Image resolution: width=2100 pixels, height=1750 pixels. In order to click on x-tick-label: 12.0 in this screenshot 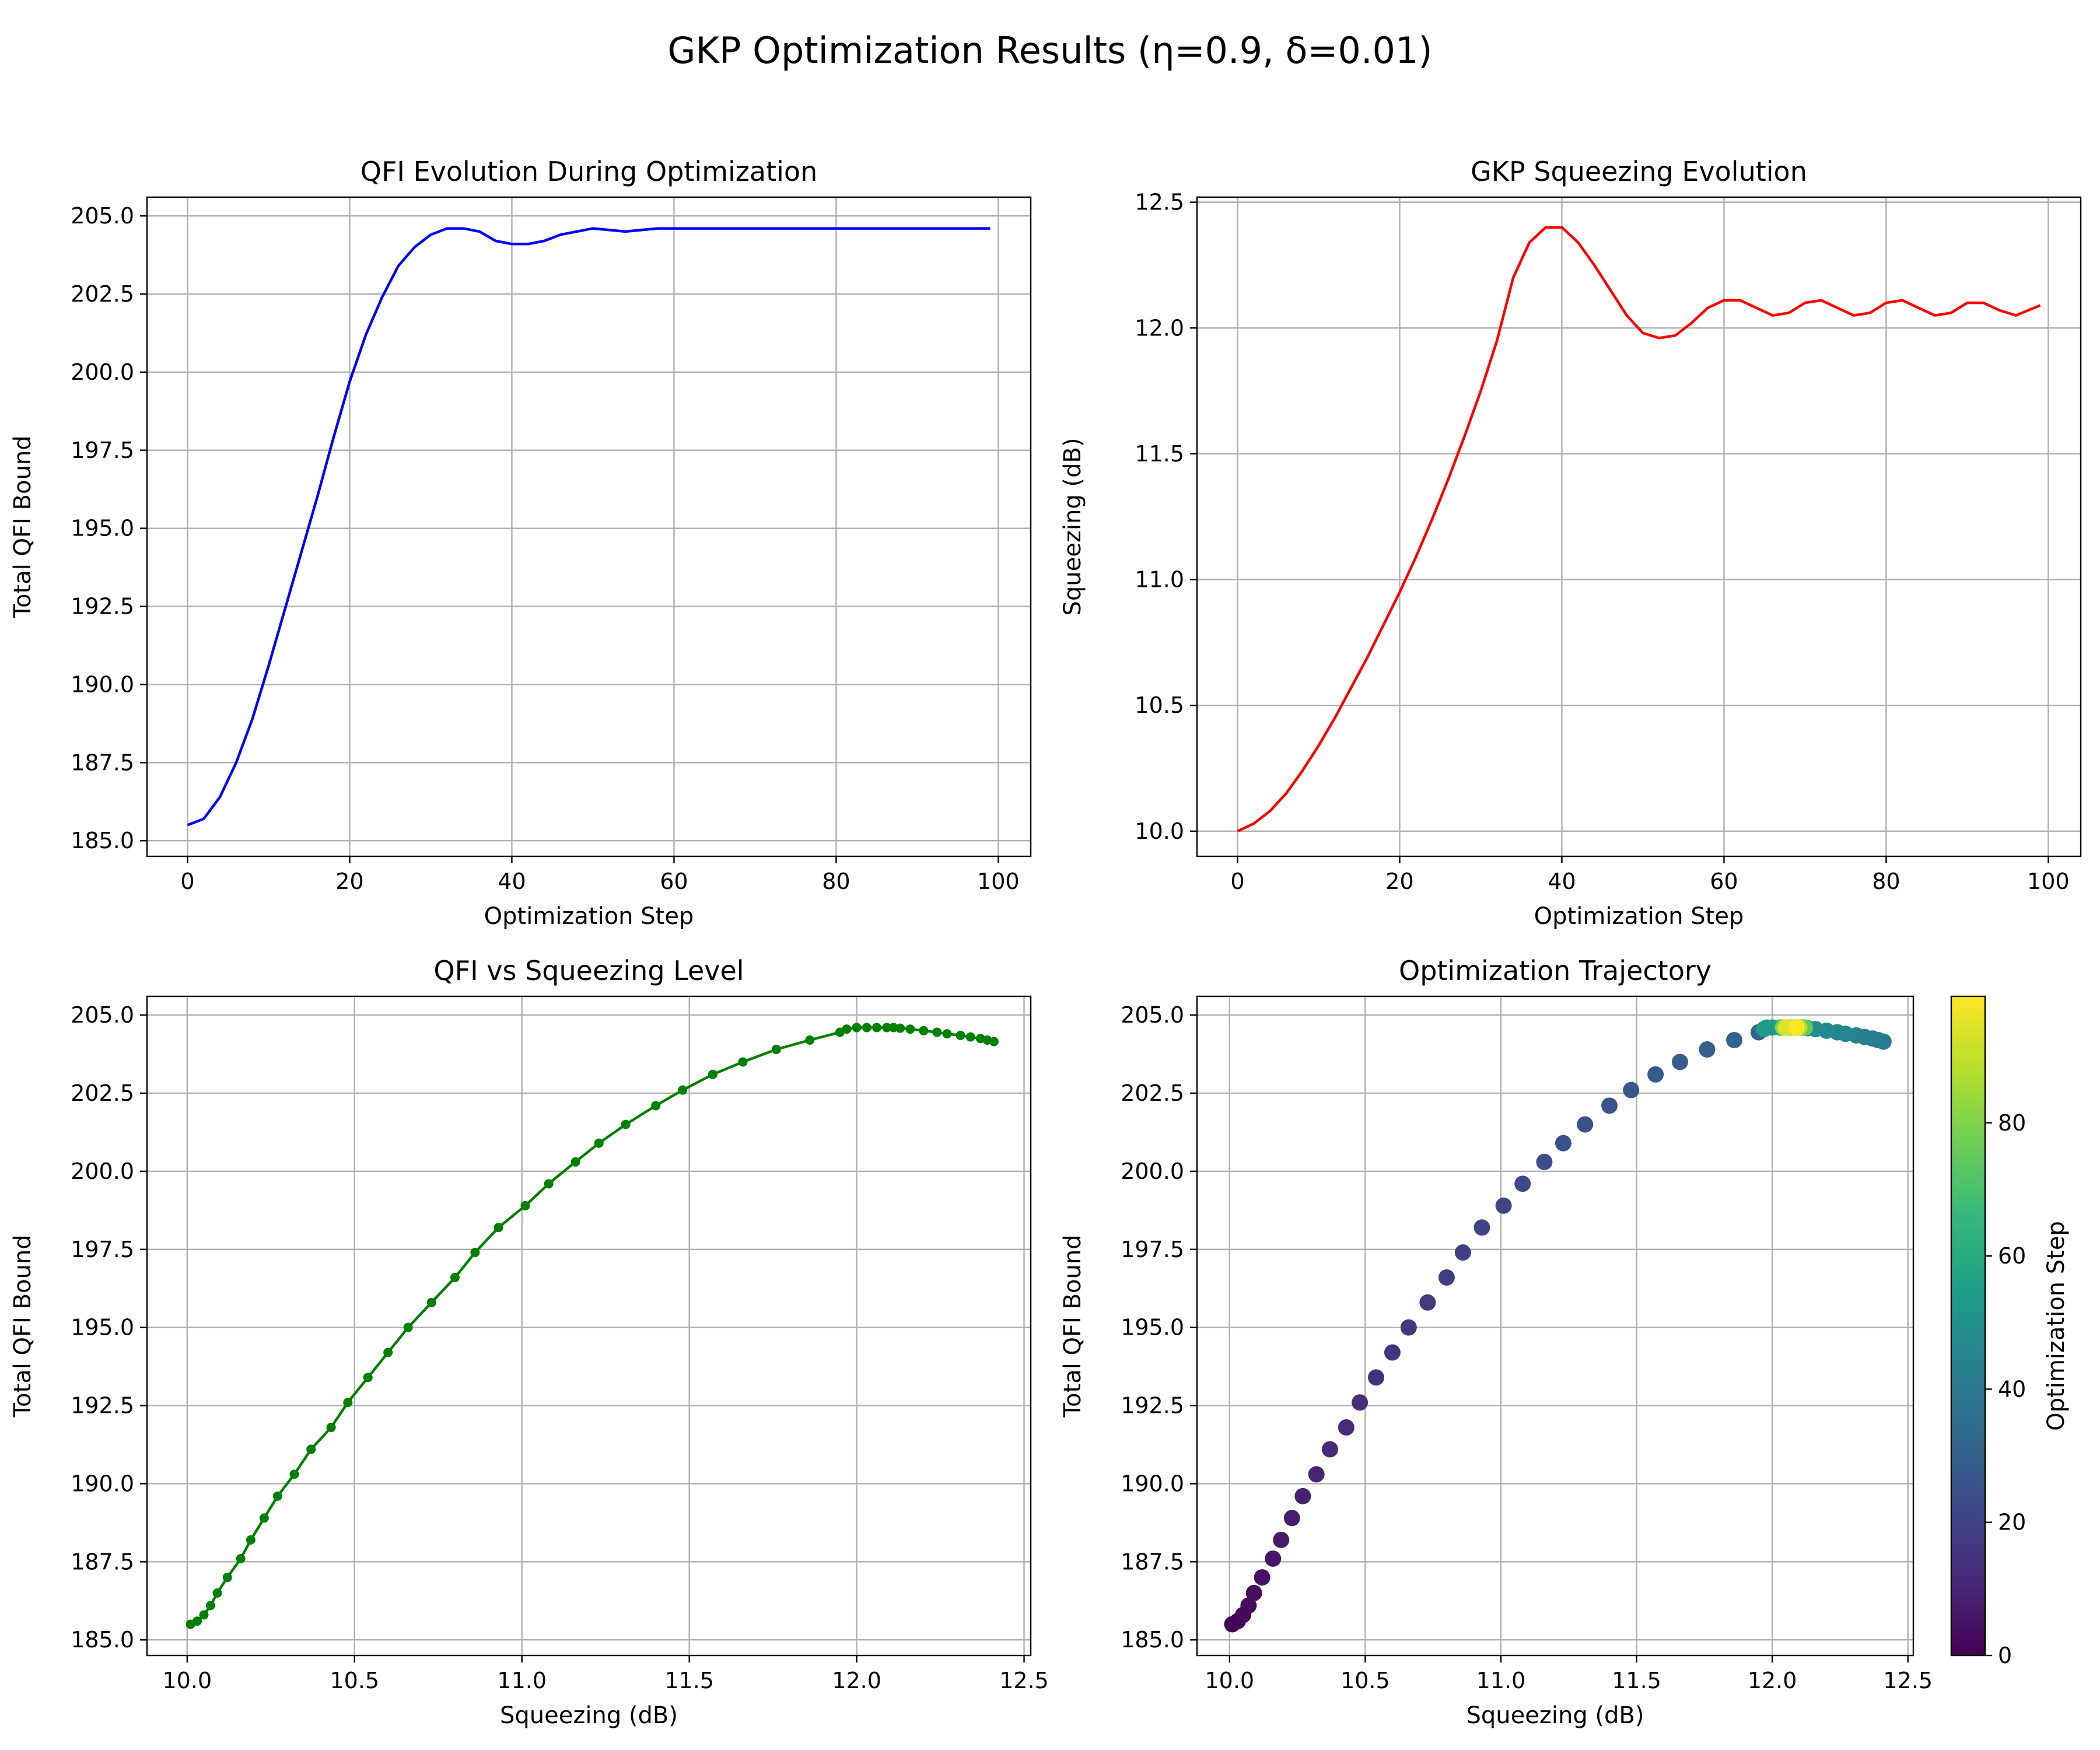, I will do `click(1772, 1680)`.